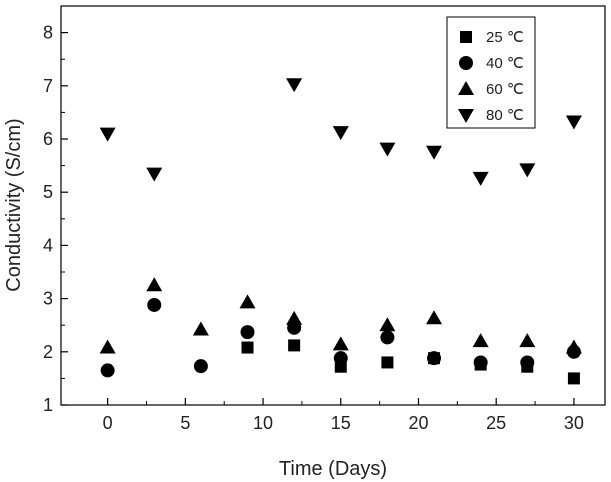  I want to click on y-tick-label: 3, so click(48, 299).